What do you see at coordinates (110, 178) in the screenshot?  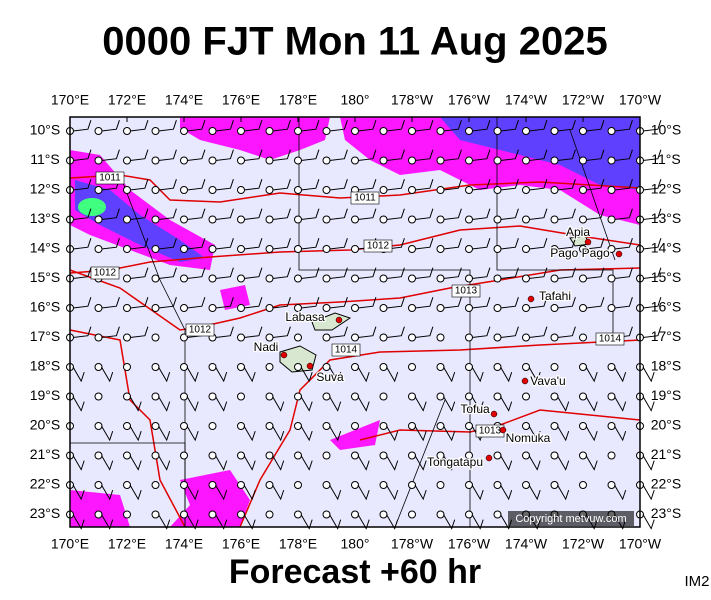 I see `isobar-label: 1011` at bounding box center [110, 178].